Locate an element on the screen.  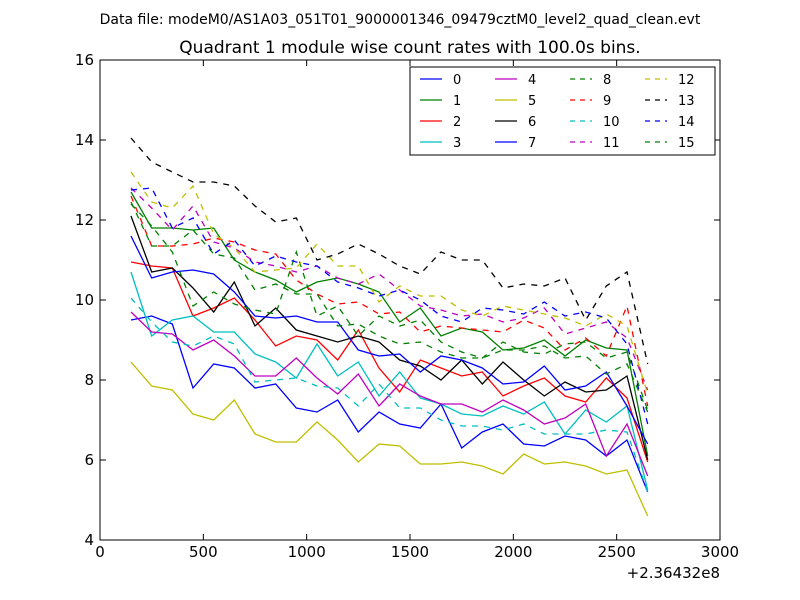
legend-label-4: 4 is located at coordinates (532, 80).